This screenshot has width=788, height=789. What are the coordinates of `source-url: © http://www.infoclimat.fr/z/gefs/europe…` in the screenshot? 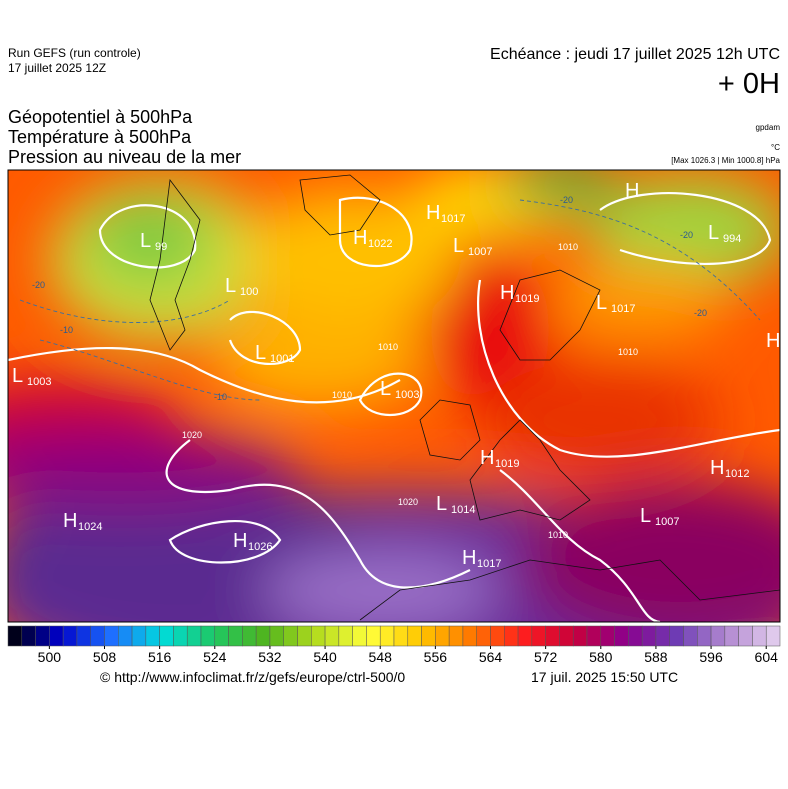 It's located at (253, 677).